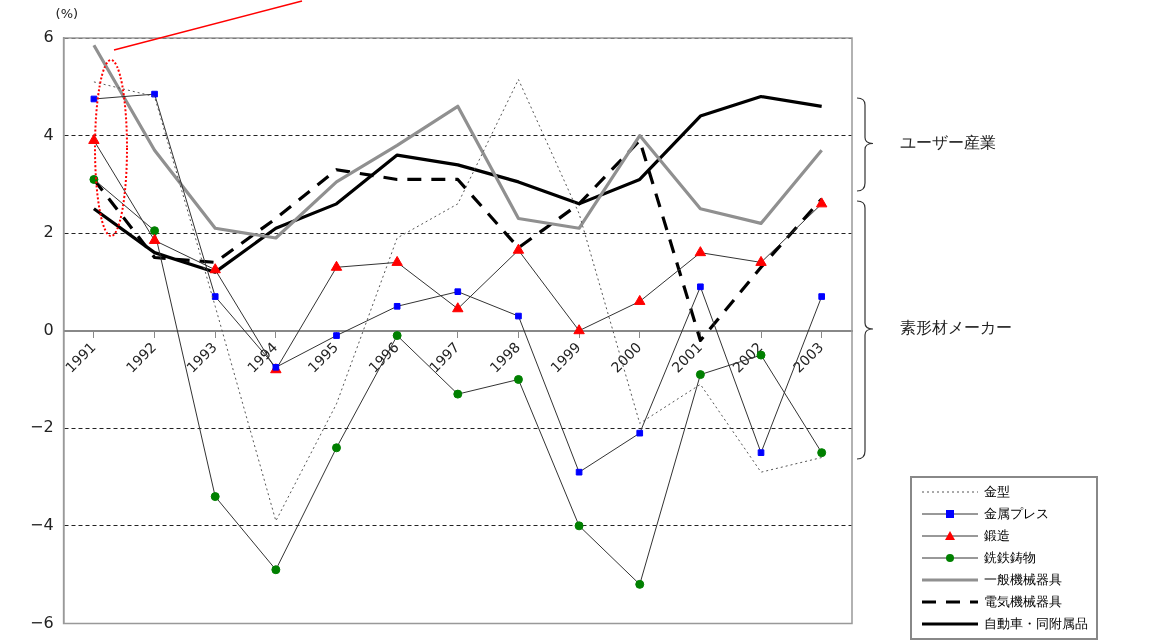 The image size is (1166, 643). I want to click on y-tick-label: 4, so click(48, 134).